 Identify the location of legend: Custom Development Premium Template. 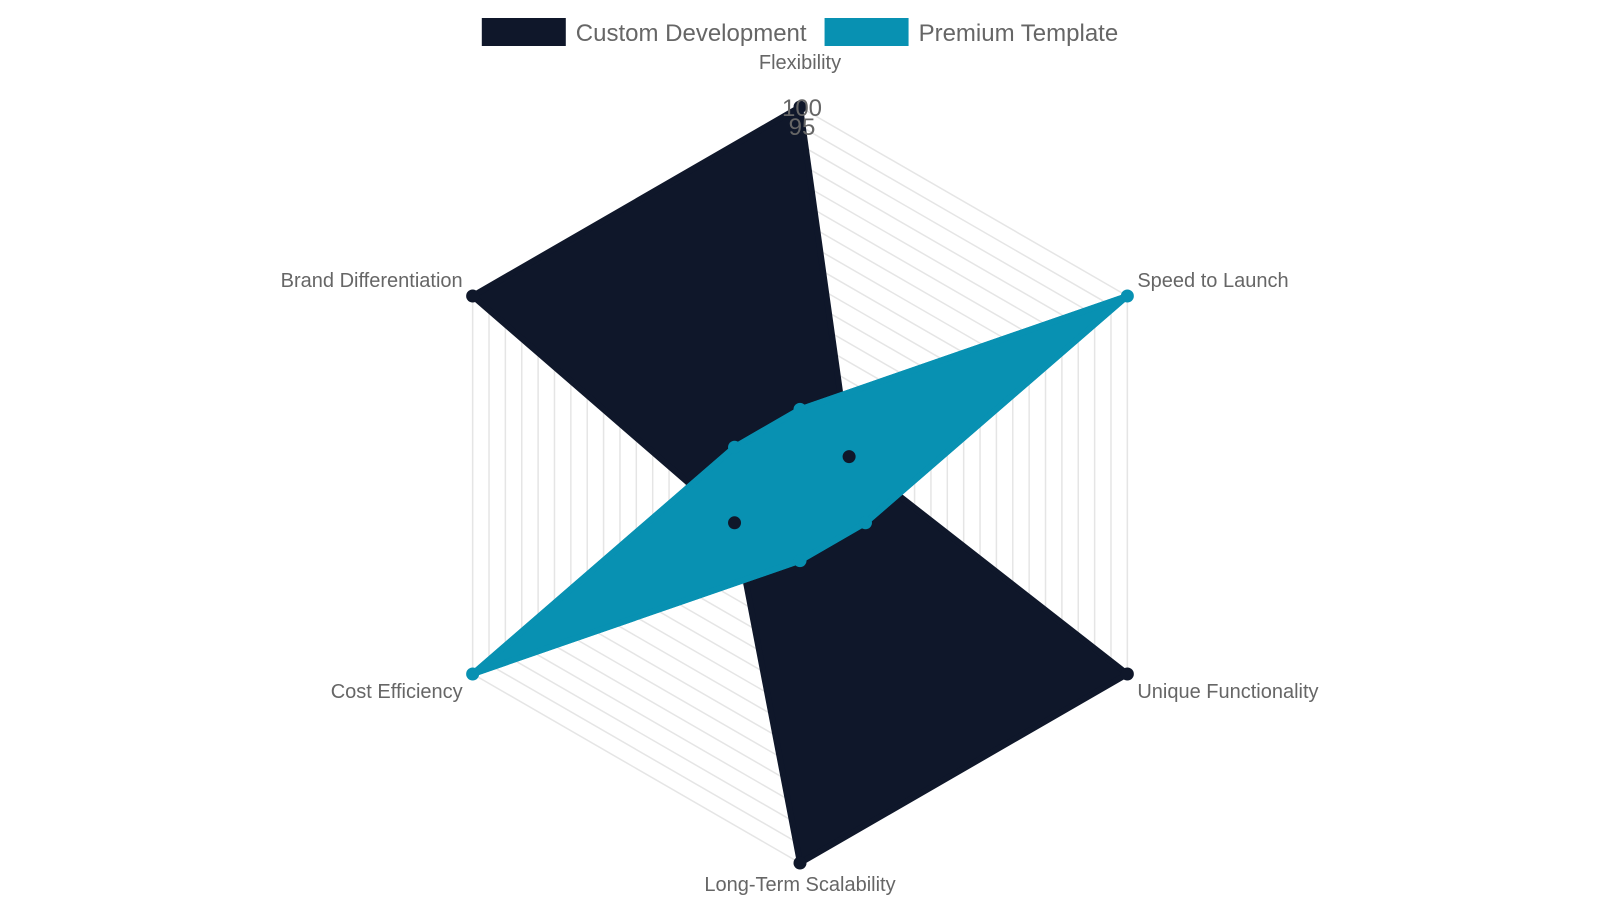
(800, 32).